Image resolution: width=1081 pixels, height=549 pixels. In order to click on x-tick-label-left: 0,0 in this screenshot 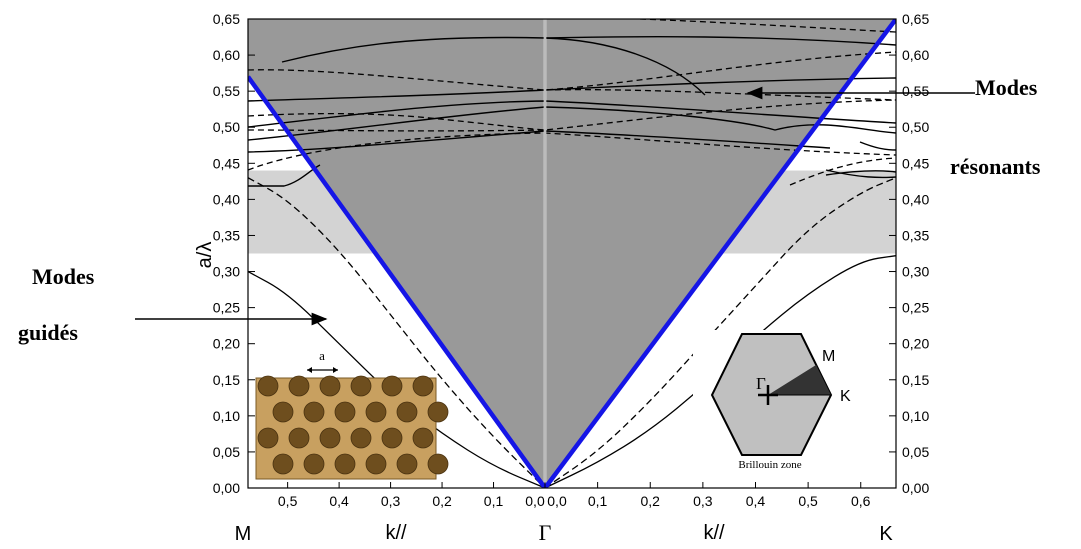, I will do `click(535, 501)`.